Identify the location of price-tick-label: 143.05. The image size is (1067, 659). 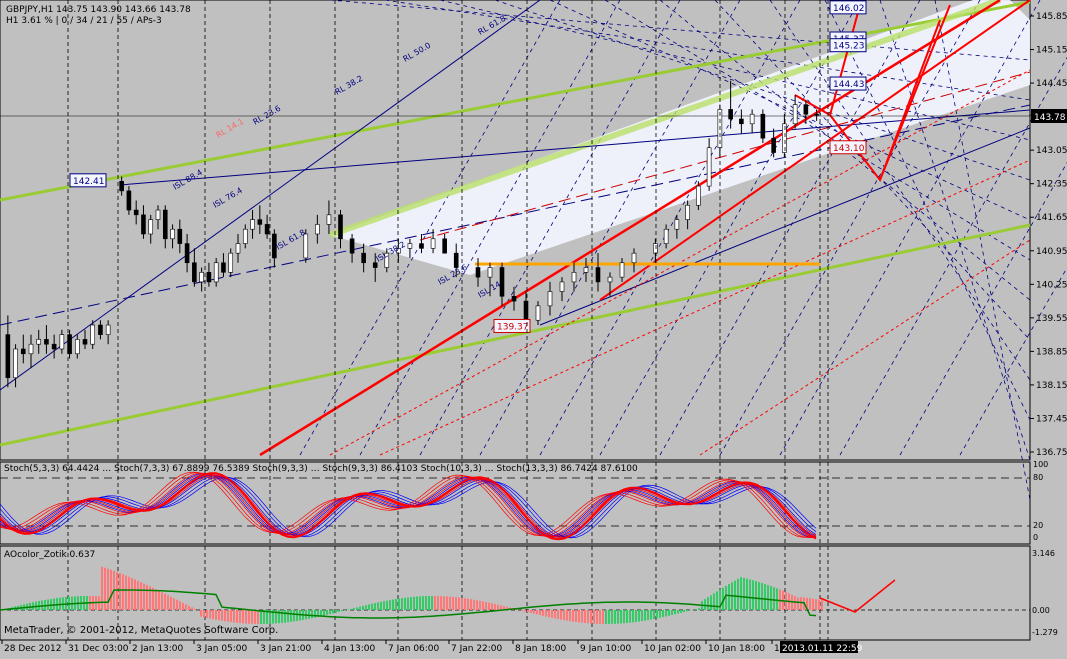
(1051, 151).